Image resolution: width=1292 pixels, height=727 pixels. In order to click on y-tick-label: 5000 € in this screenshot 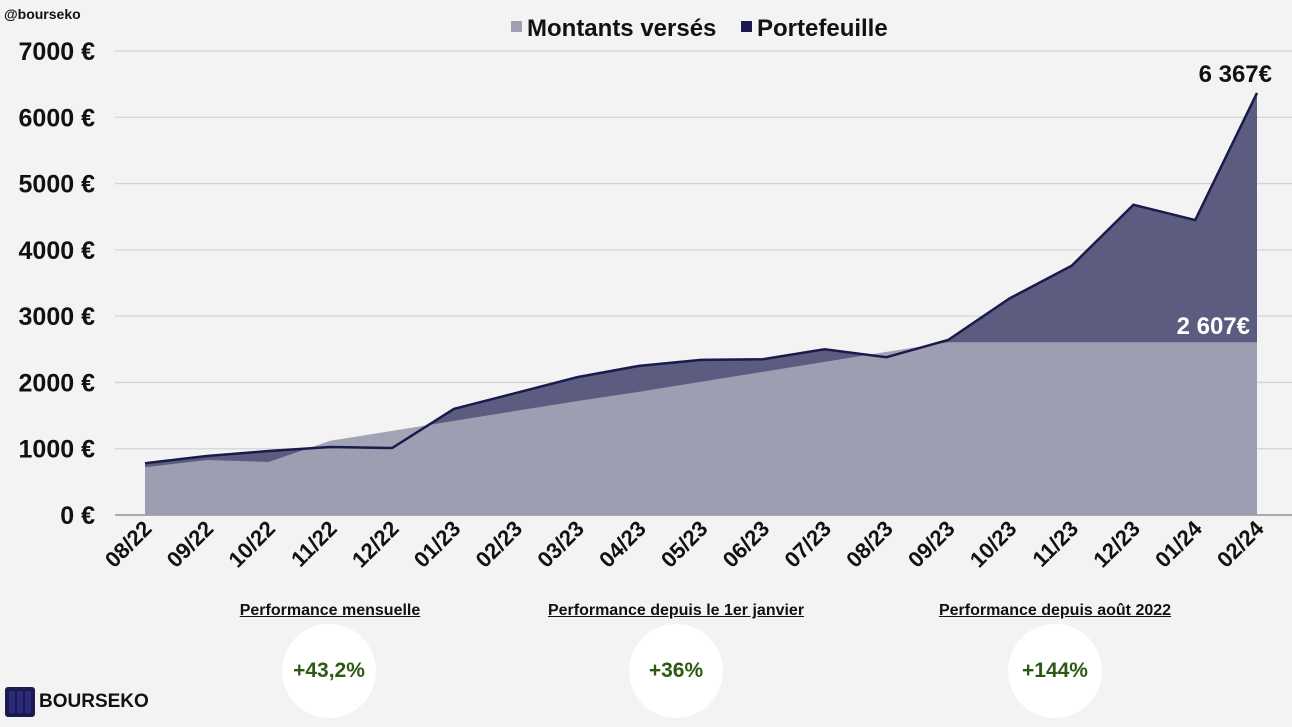, I will do `click(57, 185)`.